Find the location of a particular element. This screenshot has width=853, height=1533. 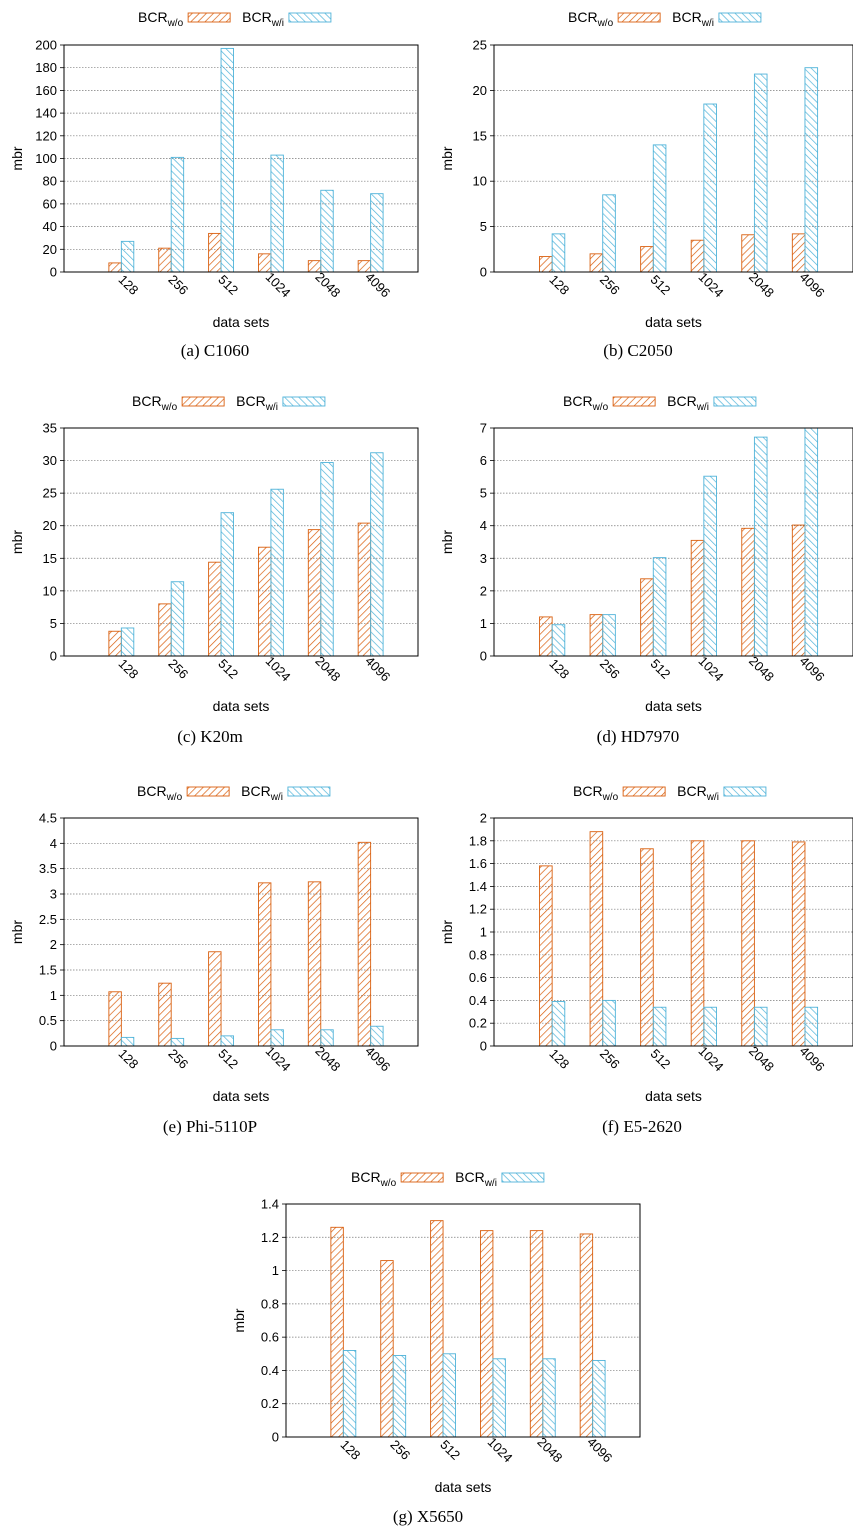

y-tick-label: 80 is located at coordinates (50, 181).